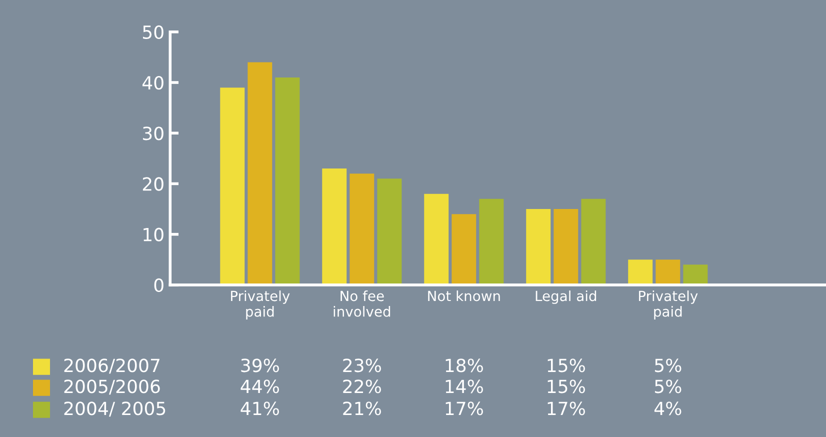 The width and height of the screenshot is (826, 437). Describe the element at coordinates (112, 387) in the screenshot. I see `legend-label: 2005/2006` at that location.